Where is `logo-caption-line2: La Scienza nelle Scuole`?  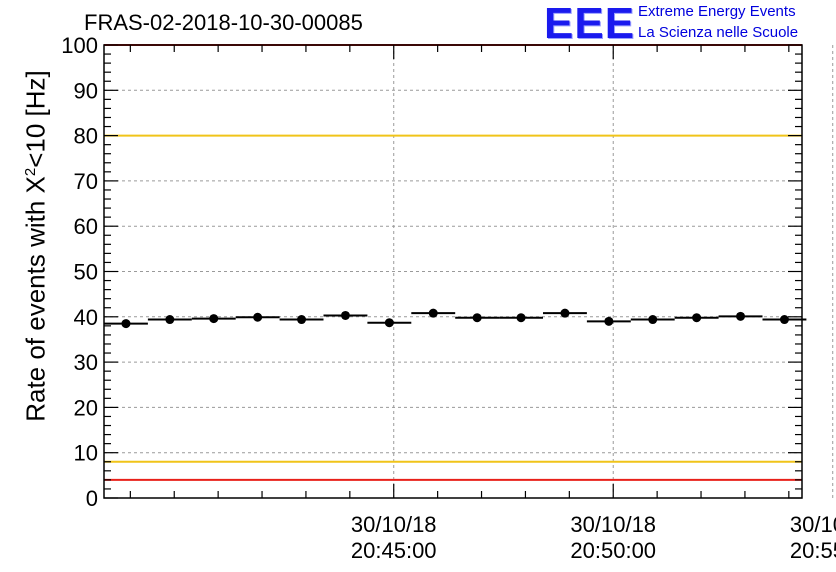 logo-caption-line2: La Scienza nelle Scuole is located at coordinates (718, 32).